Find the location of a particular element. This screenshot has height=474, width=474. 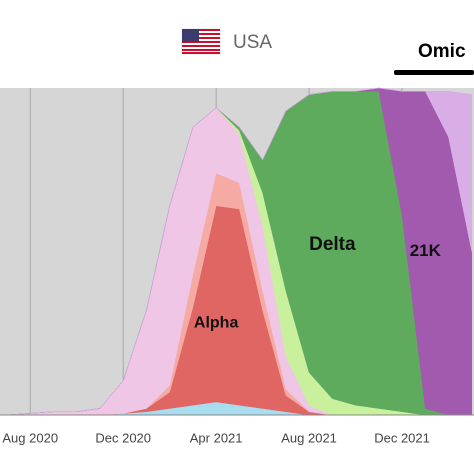

annotation: Omic is located at coordinates (442, 51).